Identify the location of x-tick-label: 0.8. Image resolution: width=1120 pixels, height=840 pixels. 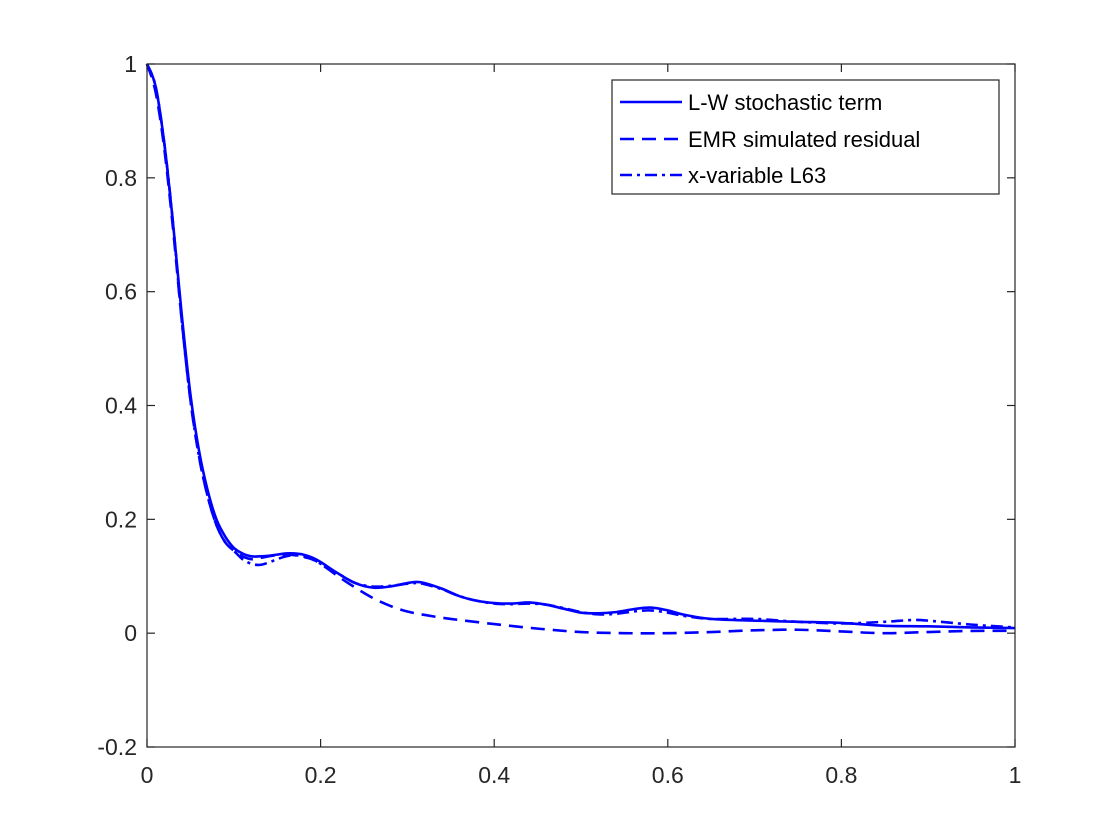
(841, 775).